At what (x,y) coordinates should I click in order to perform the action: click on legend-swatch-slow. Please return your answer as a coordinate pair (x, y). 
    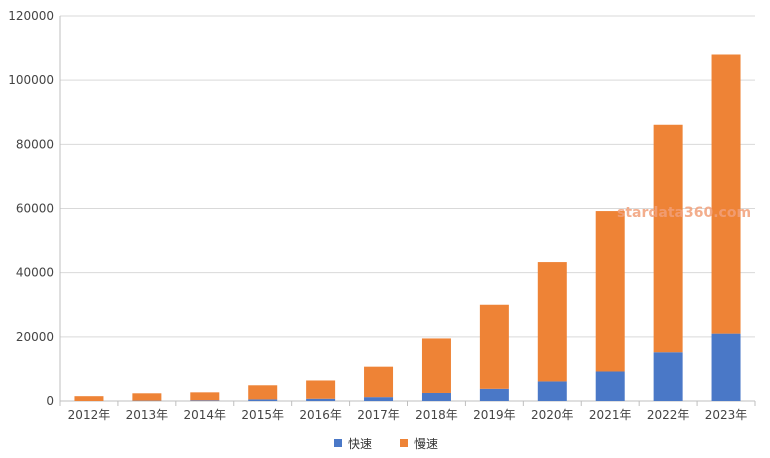
    Looking at the image, I should click on (404, 443).